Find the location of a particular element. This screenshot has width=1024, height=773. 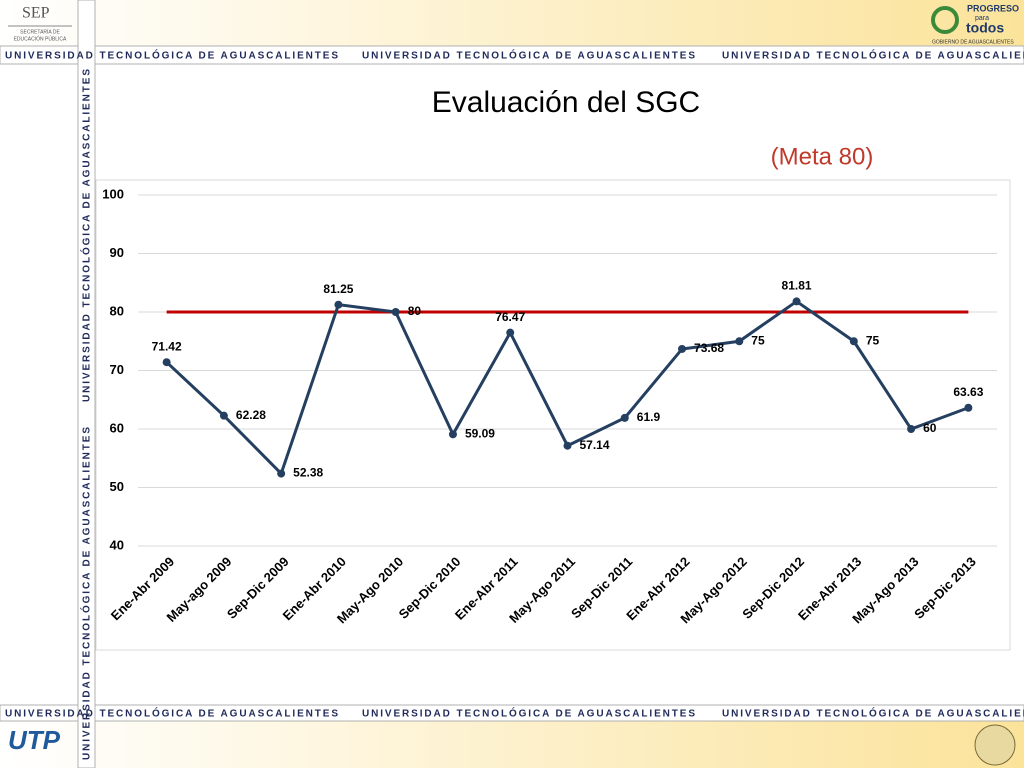

data-label: 57.14 is located at coordinates (595, 445).